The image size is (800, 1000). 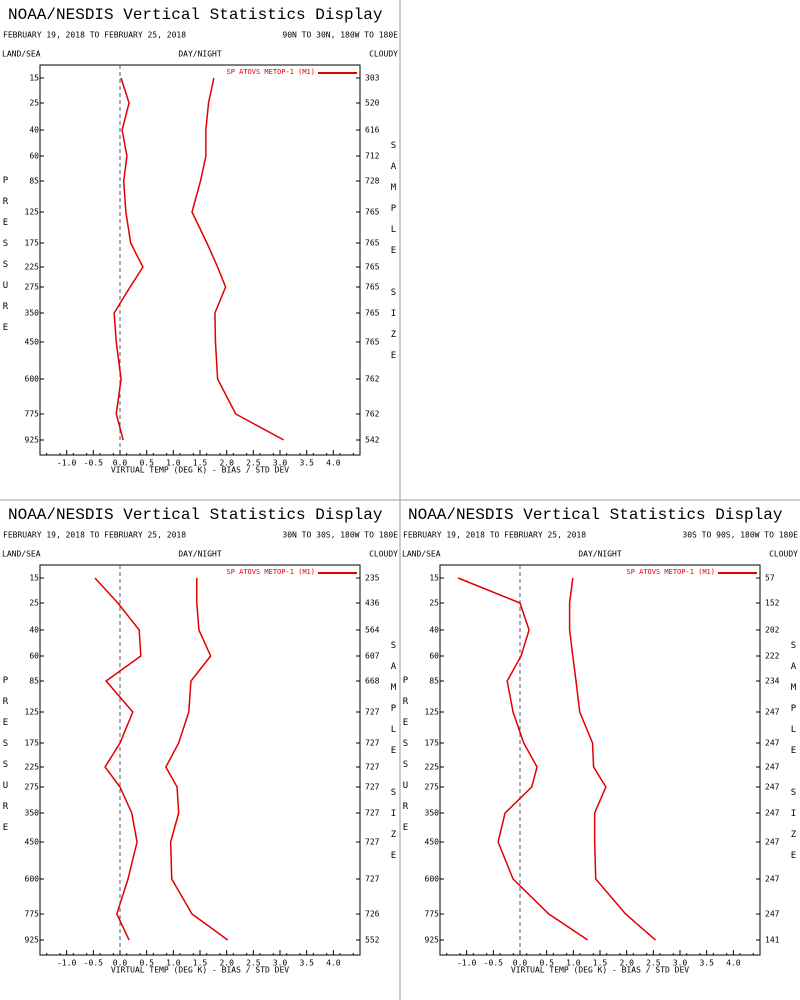 I want to click on region: 30N TO 30S, 180W TO 180E, so click(x=340, y=535).